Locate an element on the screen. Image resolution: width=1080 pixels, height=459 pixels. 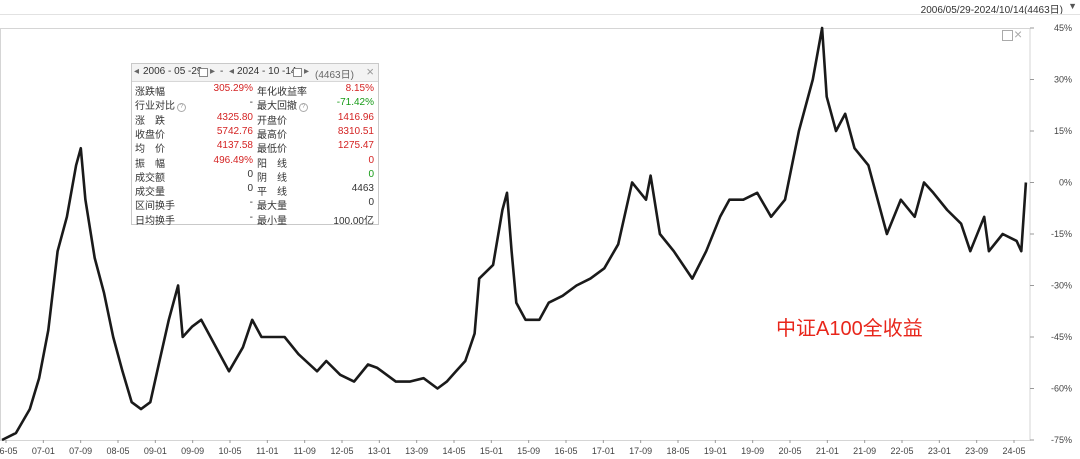
stats-row: 成交额 0 阴 线 0 is located at coordinates (255, 176).